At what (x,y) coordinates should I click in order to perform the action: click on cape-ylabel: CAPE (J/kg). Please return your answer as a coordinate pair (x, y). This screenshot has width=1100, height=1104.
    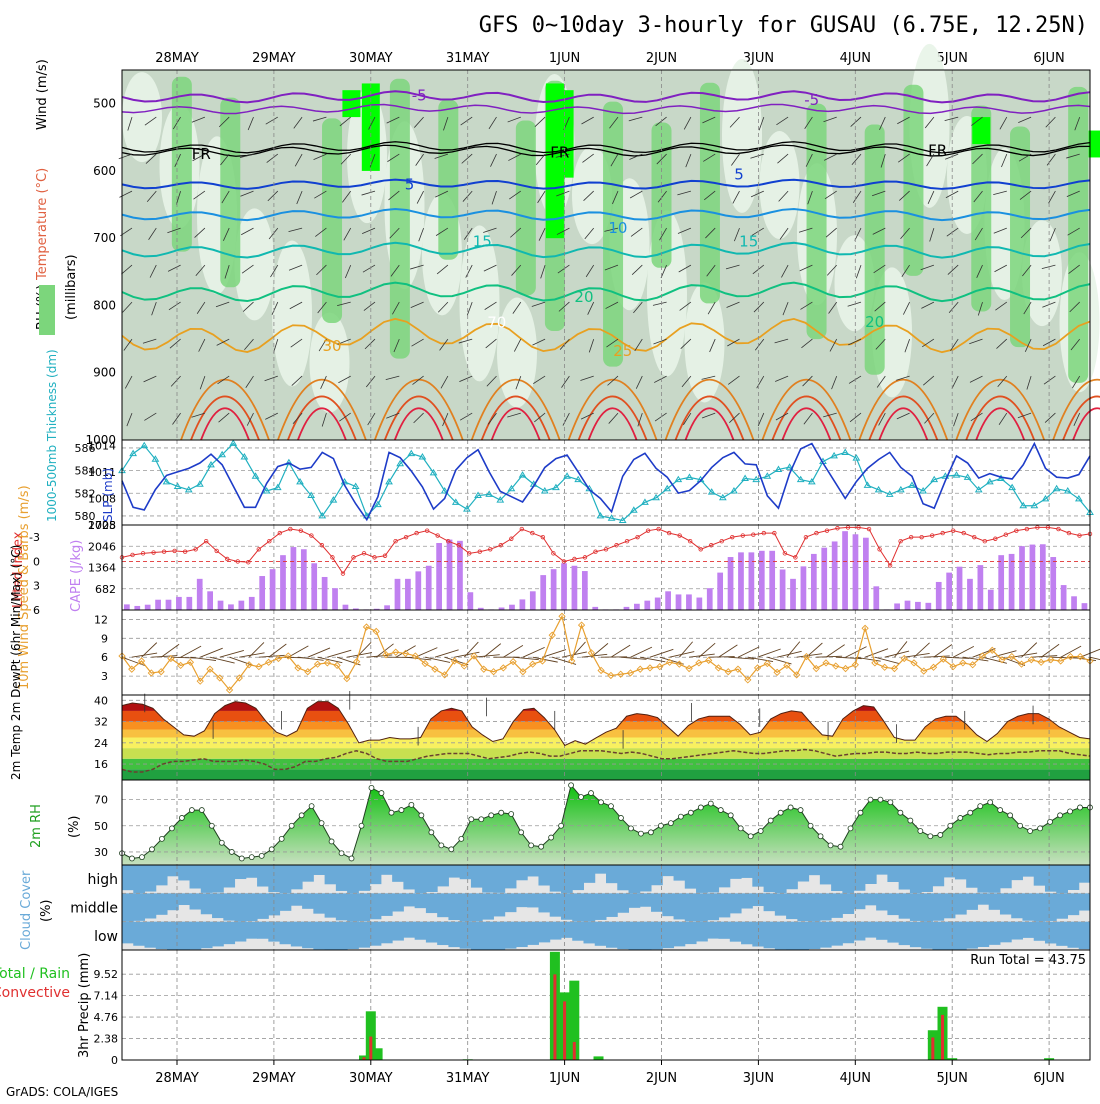
    Looking at the image, I should click on (76, 576).